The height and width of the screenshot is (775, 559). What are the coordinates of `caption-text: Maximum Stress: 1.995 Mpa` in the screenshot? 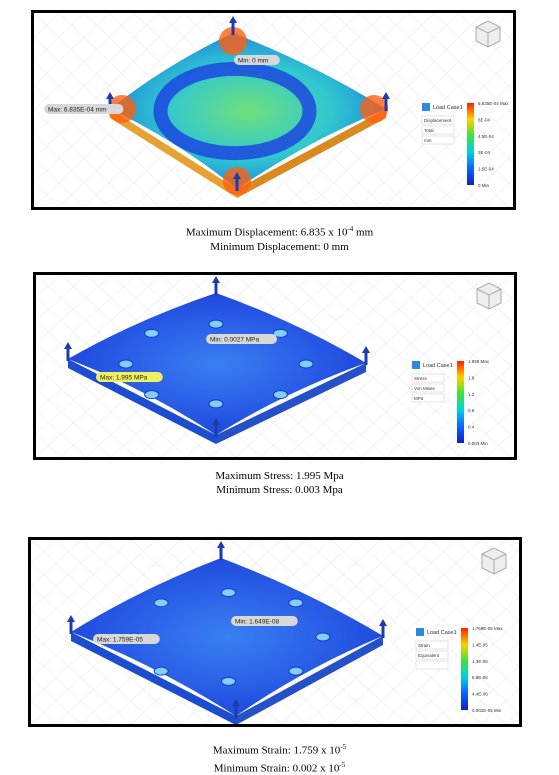 It's located at (279, 476).